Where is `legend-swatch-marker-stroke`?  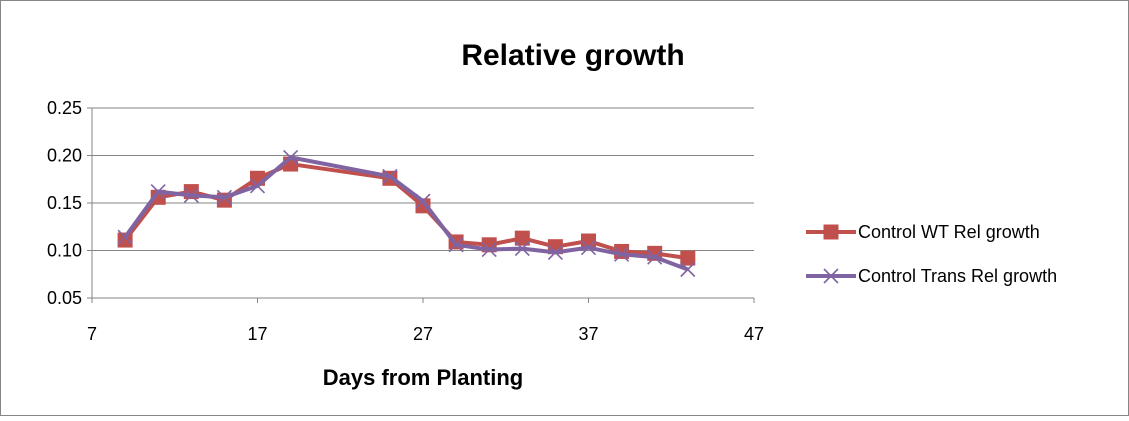 legend-swatch-marker-stroke is located at coordinates (831, 276).